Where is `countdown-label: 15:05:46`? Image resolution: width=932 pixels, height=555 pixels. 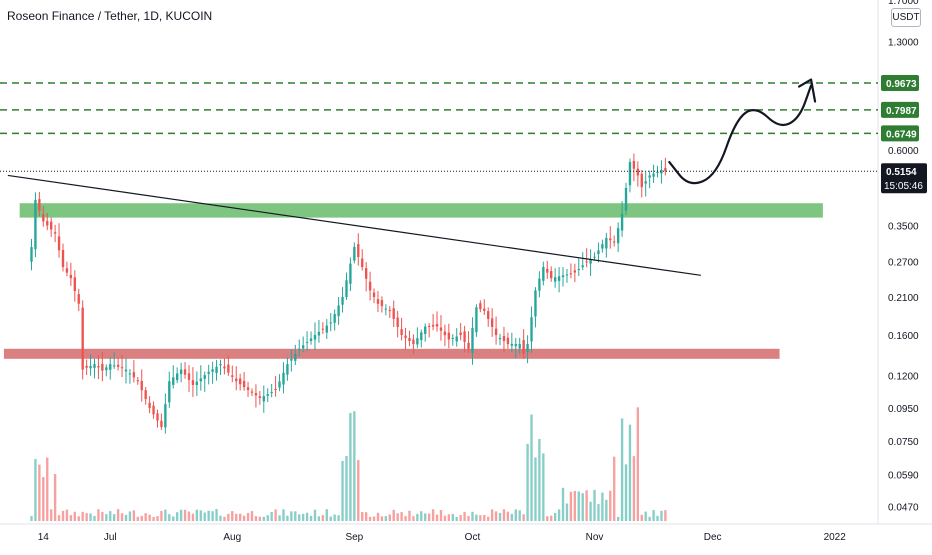 countdown-label: 15:05:46 is located at coordinates (903, 186).